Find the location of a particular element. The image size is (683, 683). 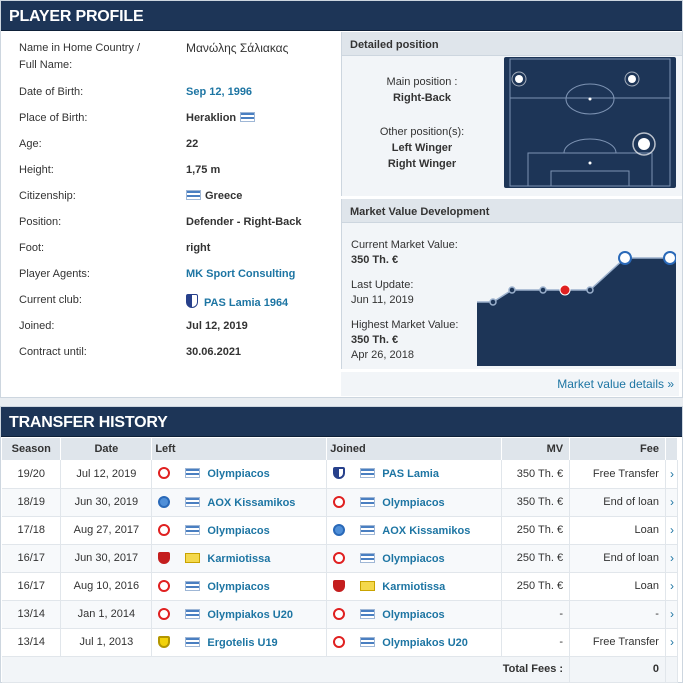

aox-kissamikos-crest-icon is located at coordinates (164, 501).